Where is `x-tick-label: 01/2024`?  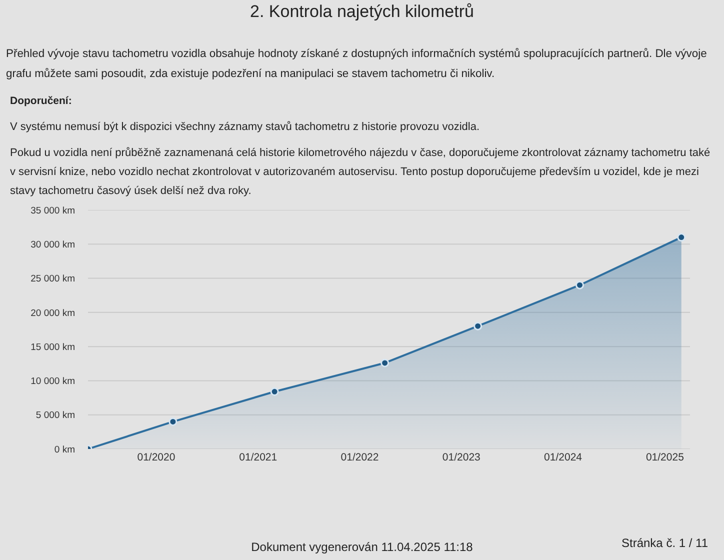 x-tick-label: 01/2024 is located at coordinates (563, 458).